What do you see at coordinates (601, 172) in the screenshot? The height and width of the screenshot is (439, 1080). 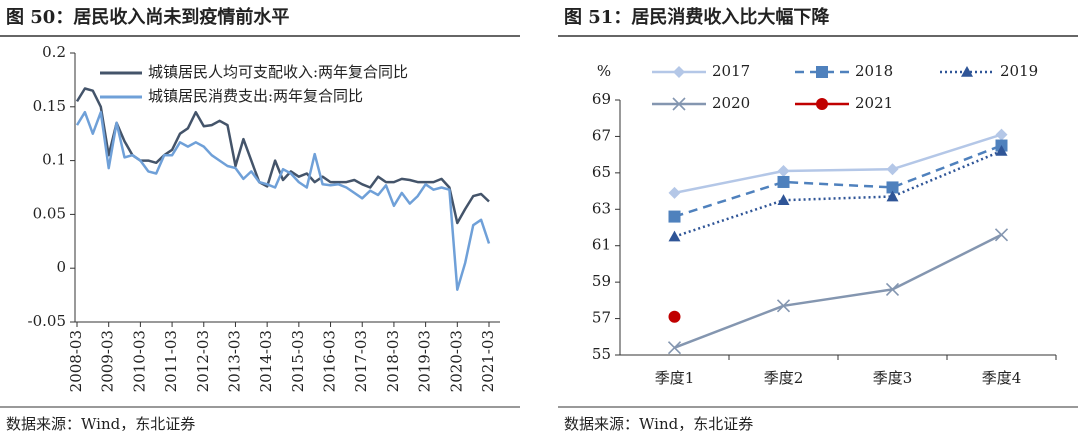 I see `y-tick-label: 65` at bounding box center [601, 172].